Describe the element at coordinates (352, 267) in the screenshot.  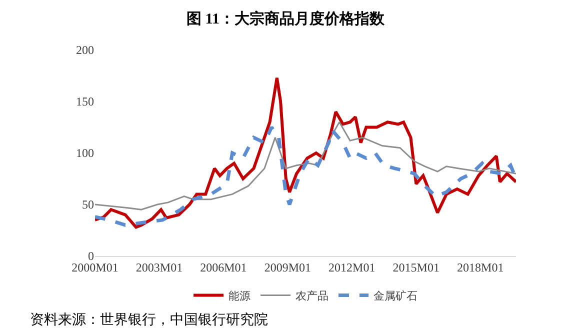
I see `x-tick-label: 2012M01` at that location.